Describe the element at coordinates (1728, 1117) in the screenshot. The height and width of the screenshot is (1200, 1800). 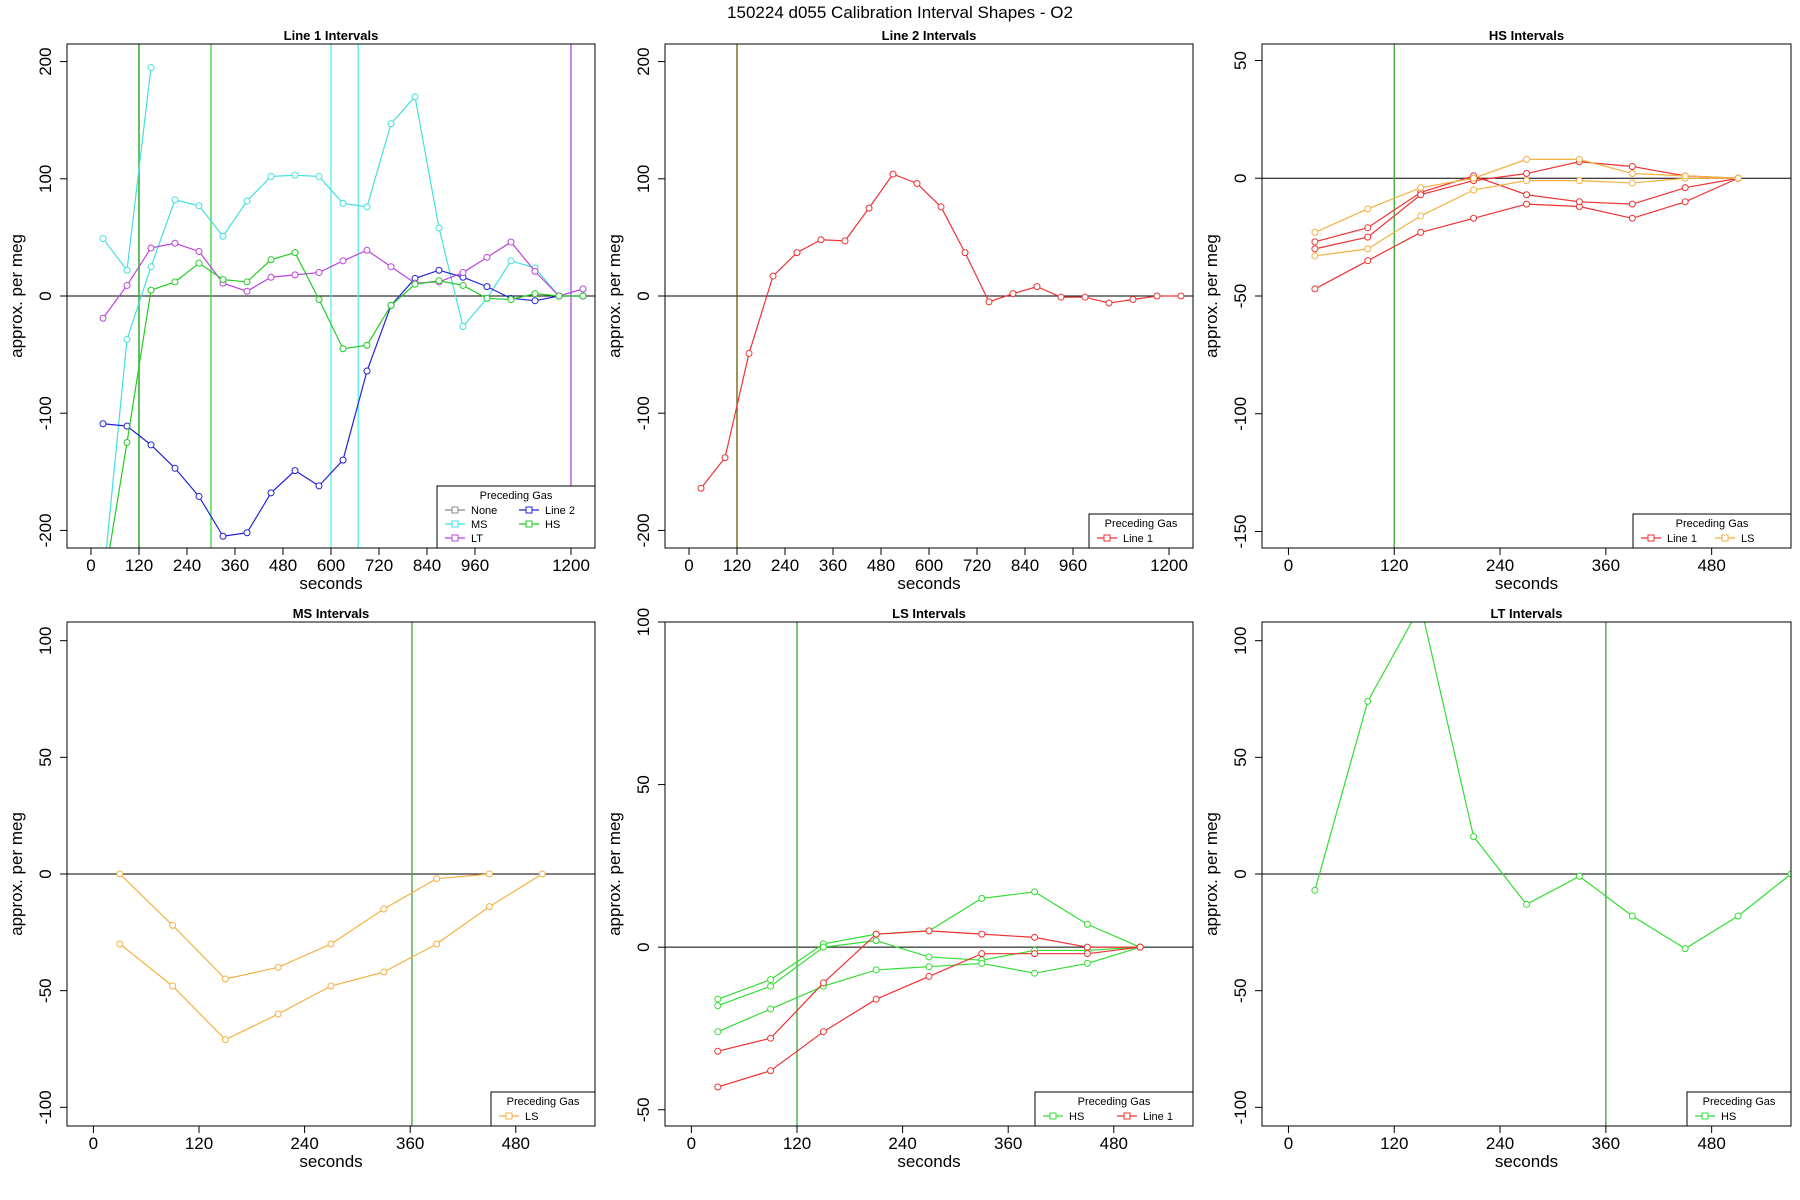
I see `legend-label: HS` at that location.